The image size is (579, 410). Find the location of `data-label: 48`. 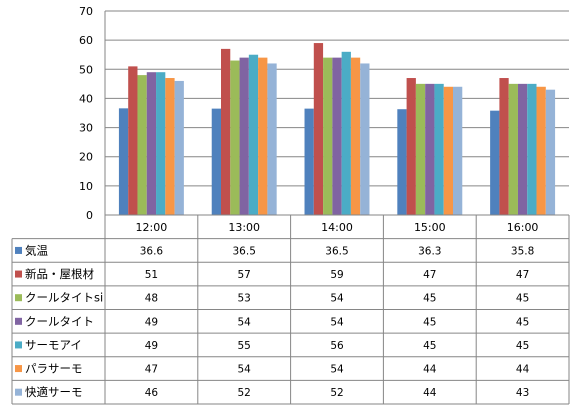

data-label: 48 is located at coordinates (151, 299).